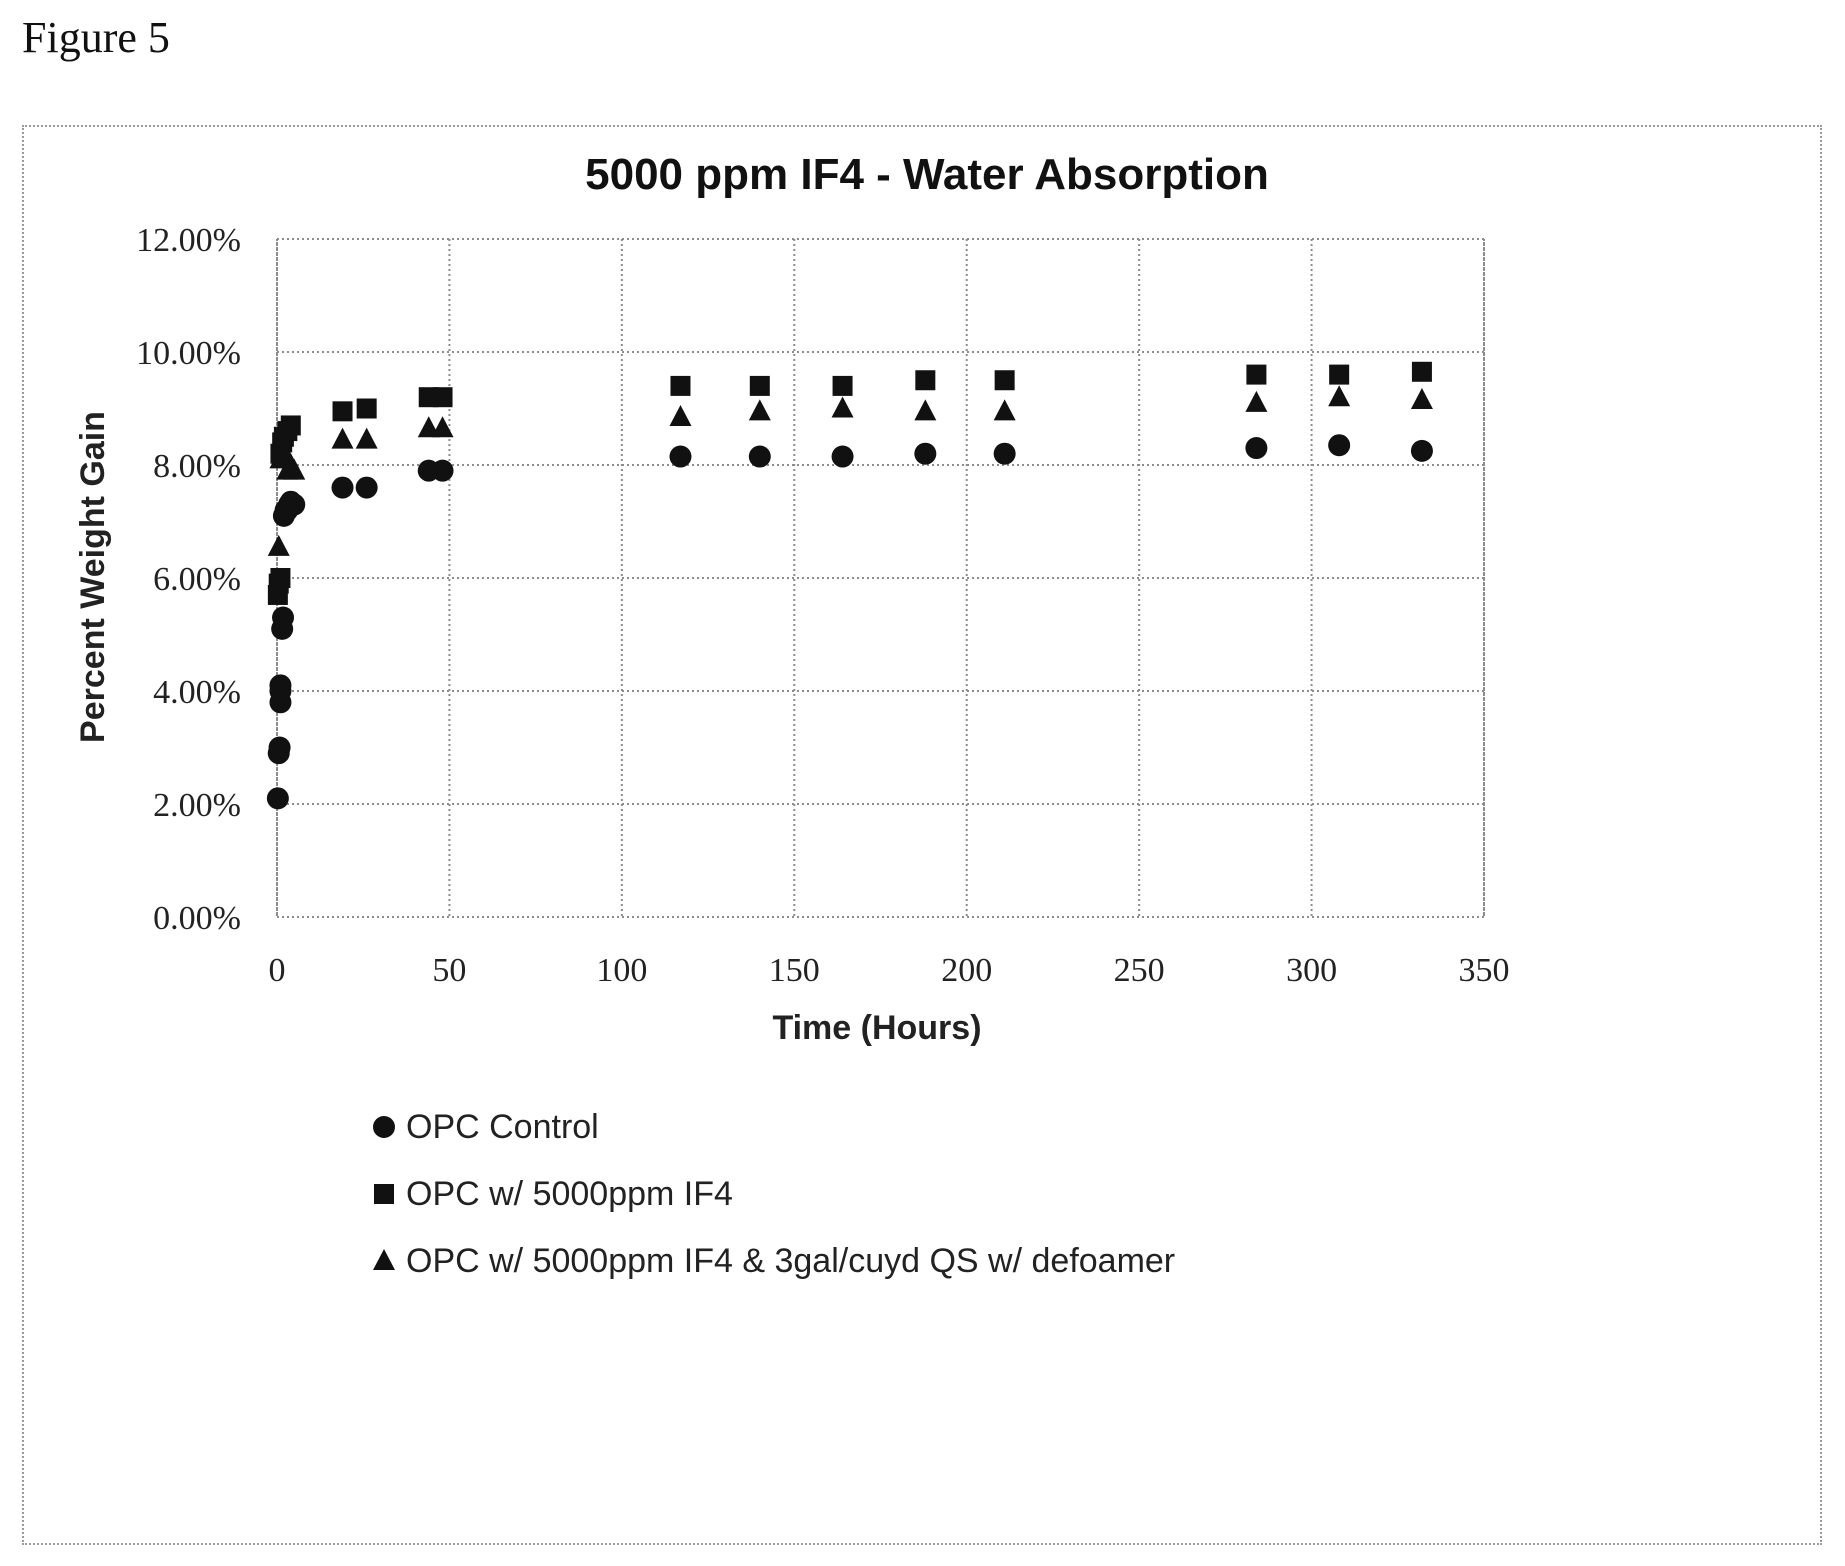 The image size is (1845, 1566). What do you see at coordinates (277, 970) in the screenshot?
I see `x-tick-label: 0` at bounding box center [277, 970].